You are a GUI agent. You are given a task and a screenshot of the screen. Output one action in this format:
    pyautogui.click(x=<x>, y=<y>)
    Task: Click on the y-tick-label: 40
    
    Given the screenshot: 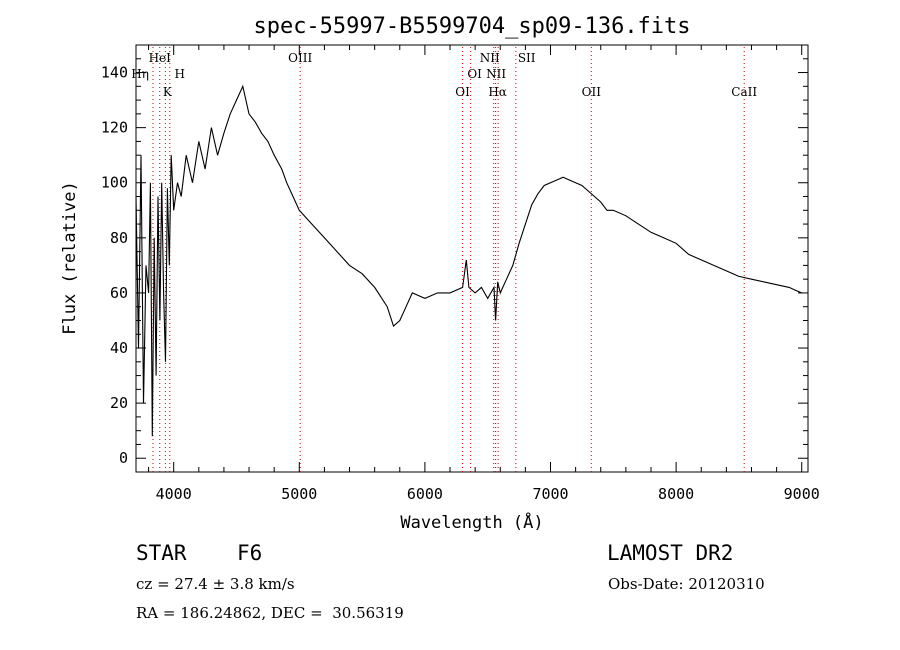 What is the action you would take?
    pyautogui.click(x=119, y=348)
    